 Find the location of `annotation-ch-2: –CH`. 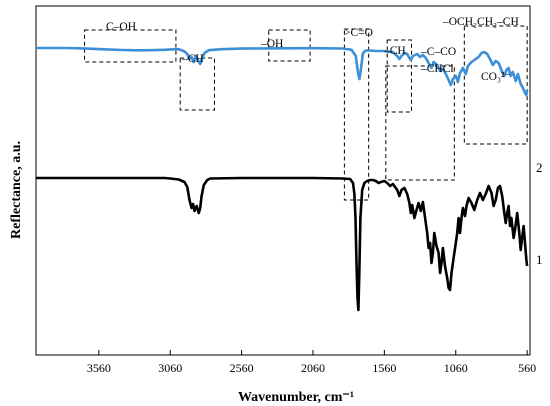

annotation-ch-2: –CH is located at coordinates (394, 51).